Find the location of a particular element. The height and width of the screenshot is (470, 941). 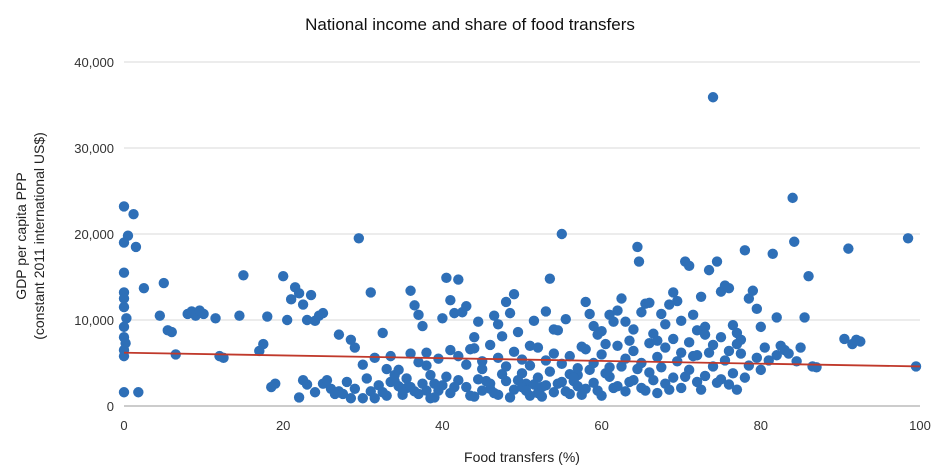

x-tick-label: 80 is located at coordinates (761, 425).